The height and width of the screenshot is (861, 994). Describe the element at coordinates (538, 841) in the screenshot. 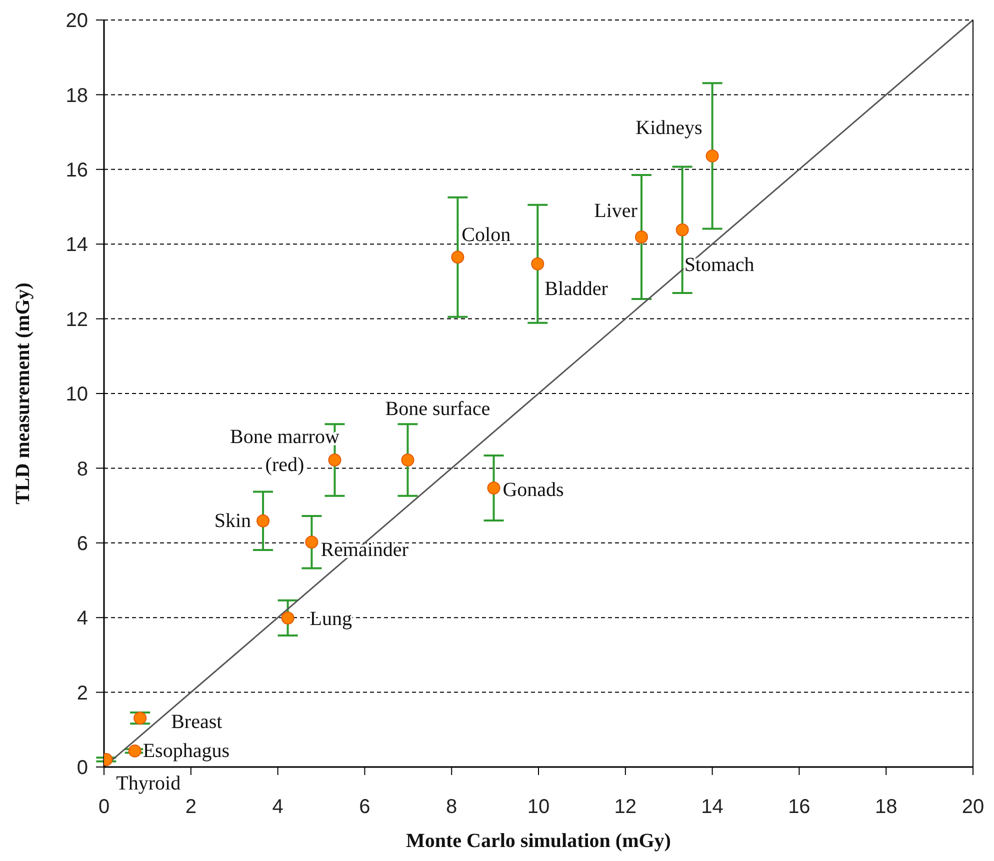

I see `x-axis-title: Monte Carlo simulation (mGy)` at that location.